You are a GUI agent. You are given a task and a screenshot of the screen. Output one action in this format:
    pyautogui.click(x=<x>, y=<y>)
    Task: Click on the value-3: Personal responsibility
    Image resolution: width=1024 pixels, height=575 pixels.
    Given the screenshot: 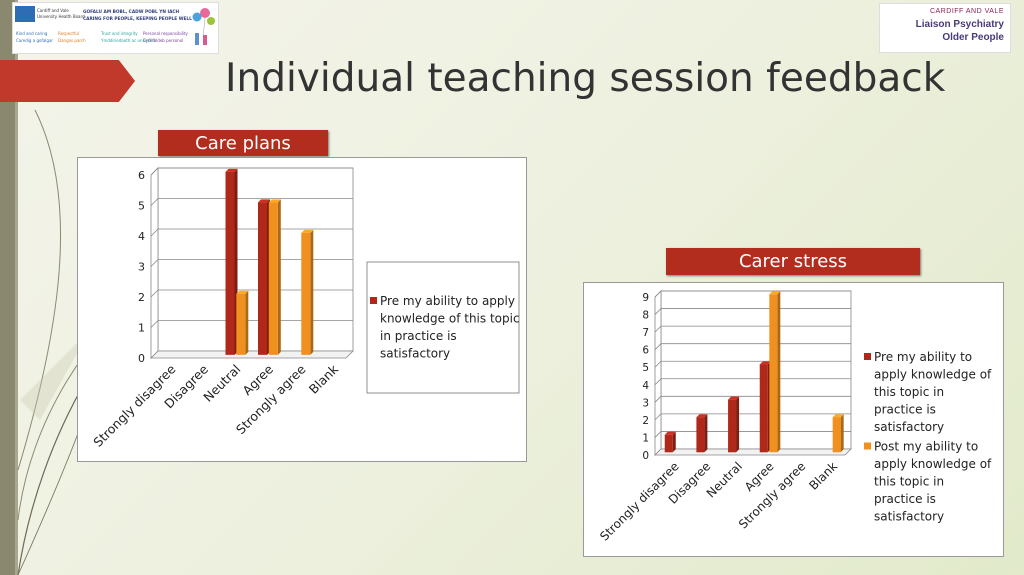 What is the action you would take?
    pyautogui.click(x=166, y=33)
    